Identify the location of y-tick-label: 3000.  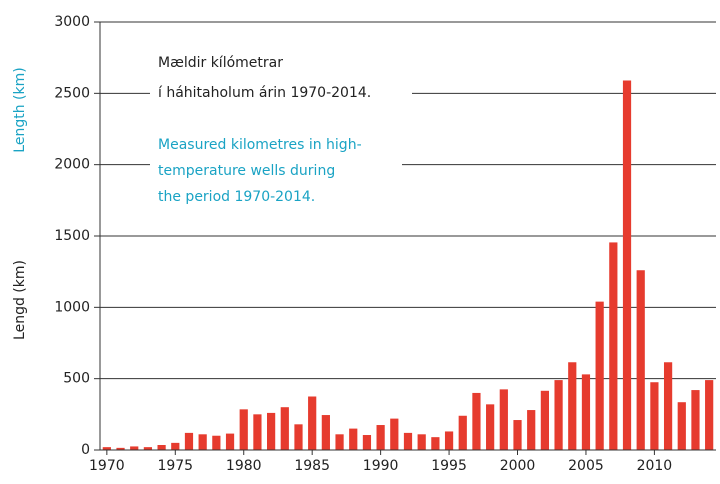
(72, 22).